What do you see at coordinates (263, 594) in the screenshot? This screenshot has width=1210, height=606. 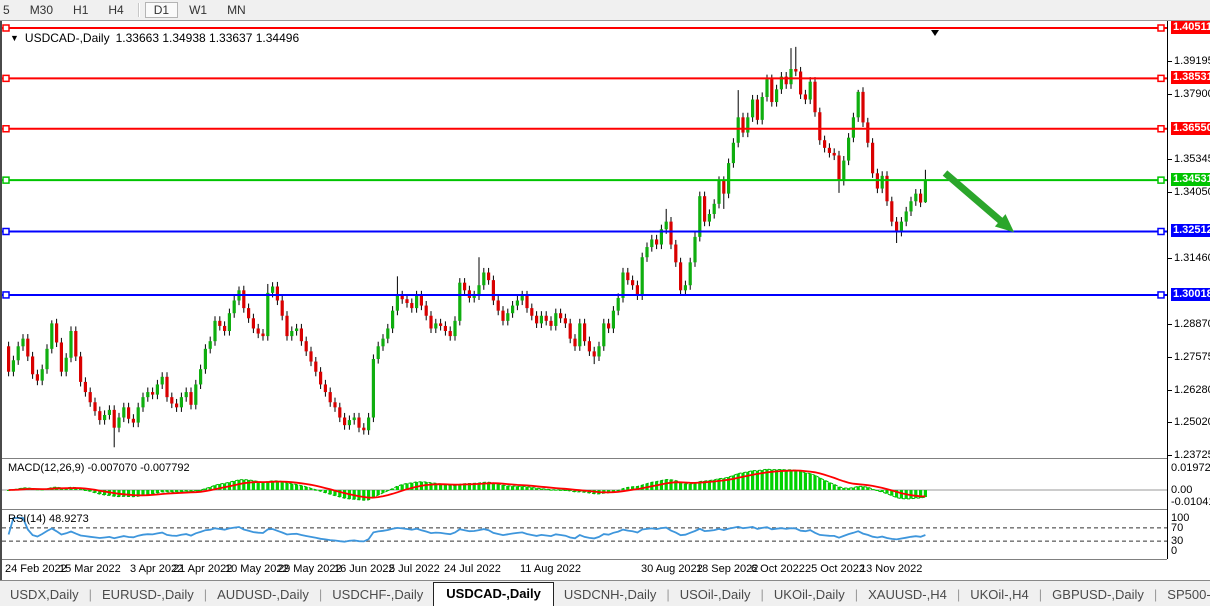 I see `chart-tab-audusd-daily: AUDUSD-,Daily` at bounding box center [263, 594].